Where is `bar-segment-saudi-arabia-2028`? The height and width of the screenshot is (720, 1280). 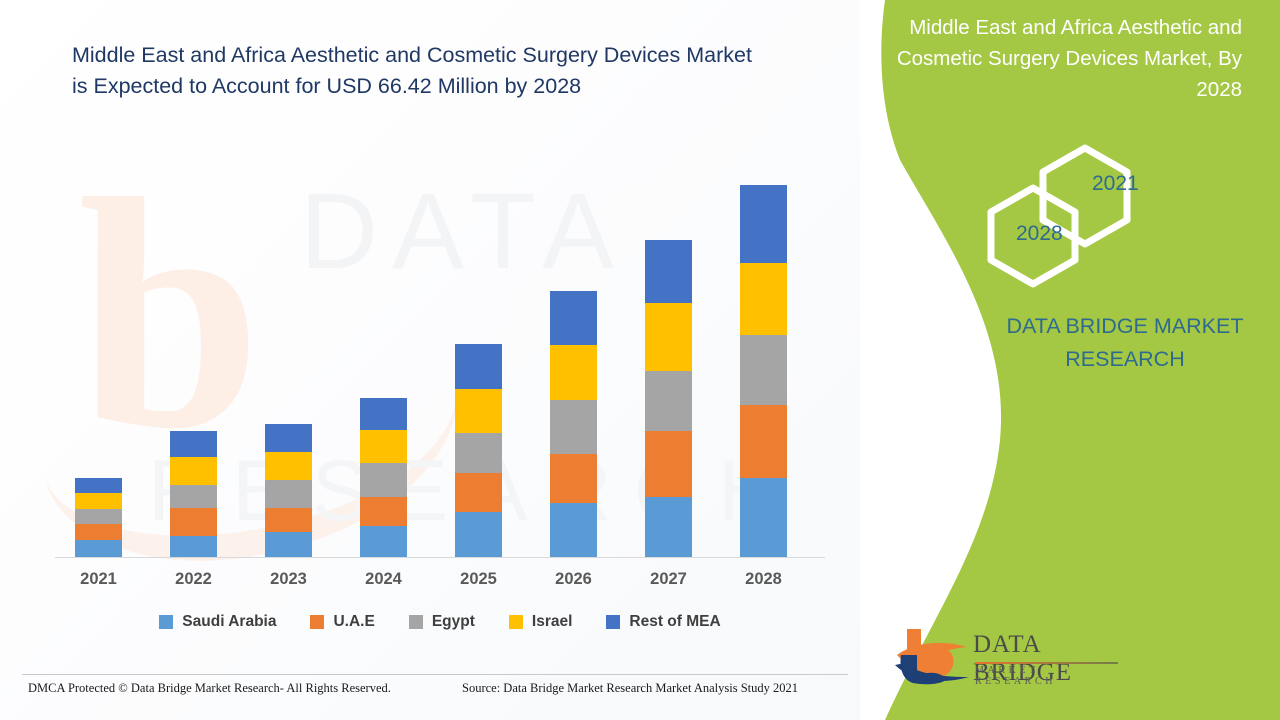
bar-segment-saudi-arabia-2028 is located at coordinates (763, 517).